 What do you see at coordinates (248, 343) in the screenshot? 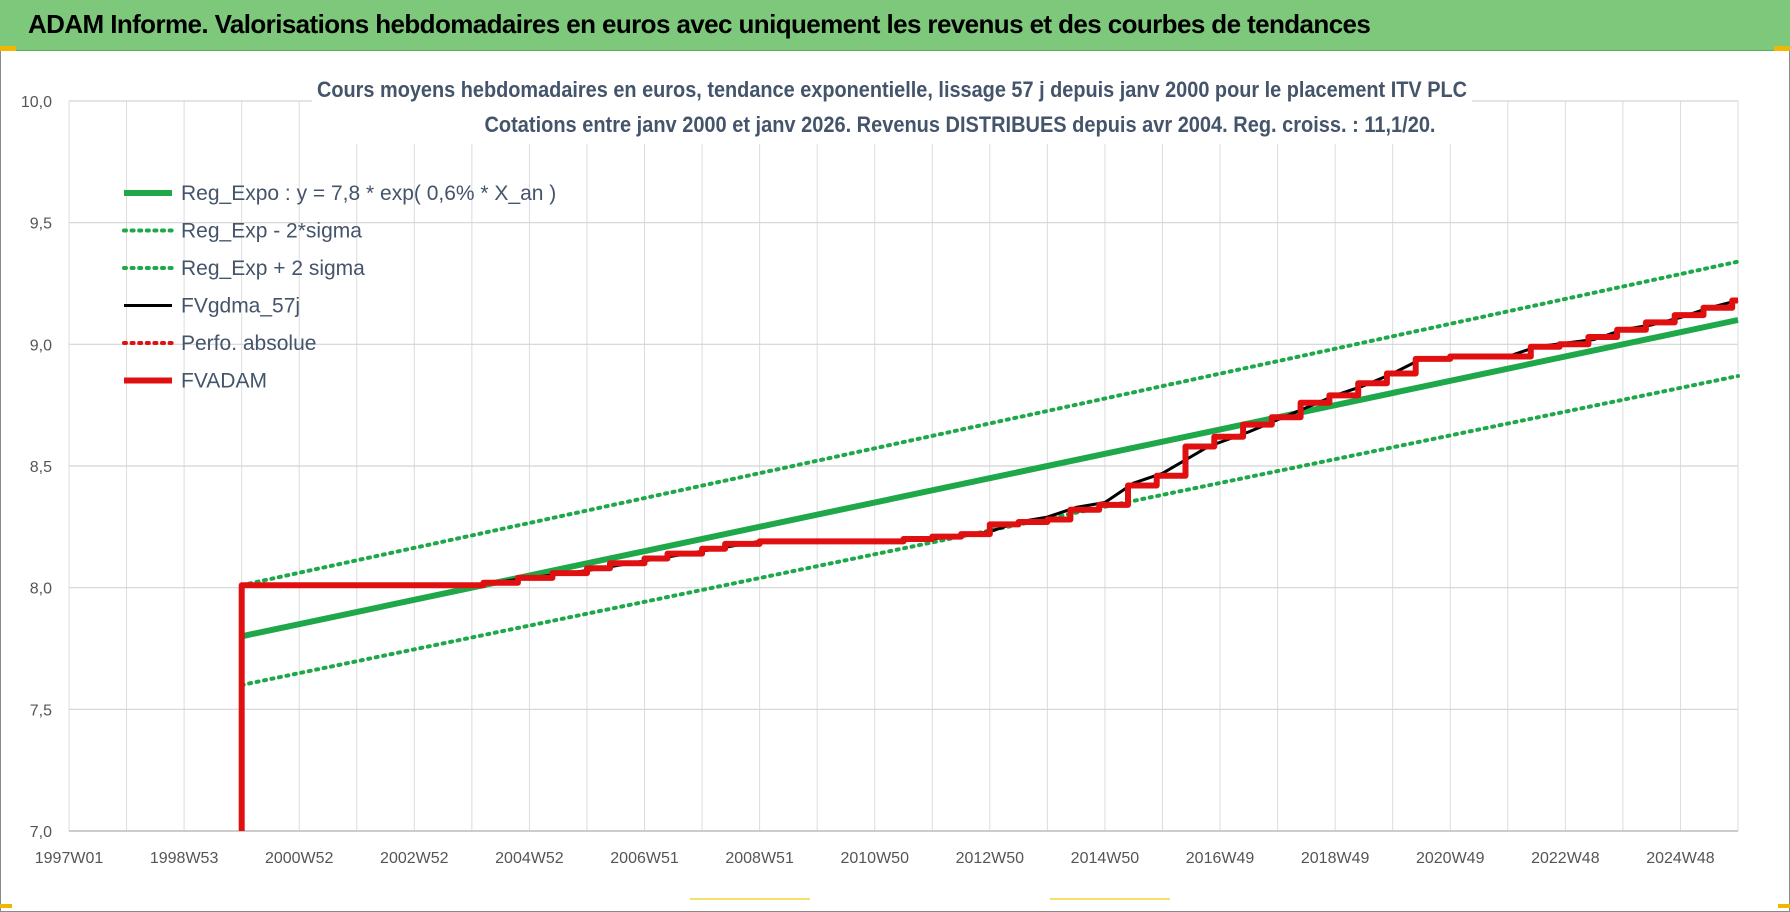
I see `legend-label: Perfo. absolue` at bounding box center [248, 343].